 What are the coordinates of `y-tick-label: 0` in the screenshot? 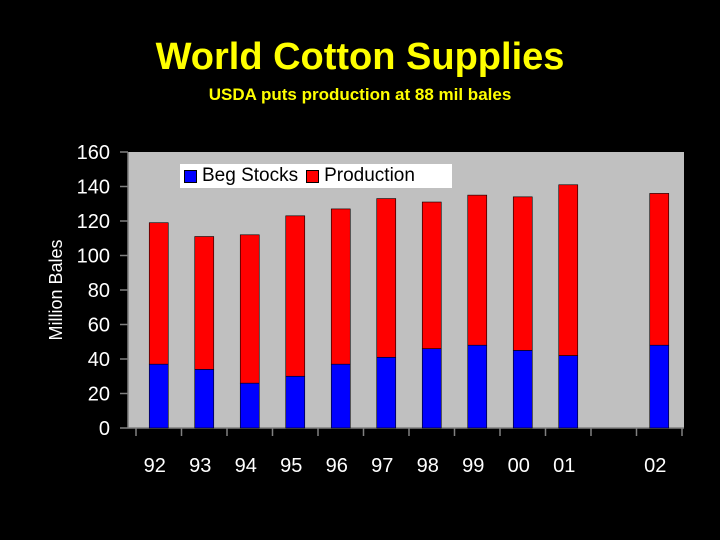 It's located at (104, 429).